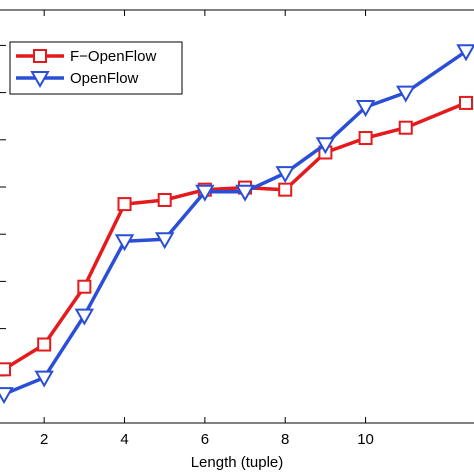  I want to click on x-tick-label: 6, so click(205, 439).